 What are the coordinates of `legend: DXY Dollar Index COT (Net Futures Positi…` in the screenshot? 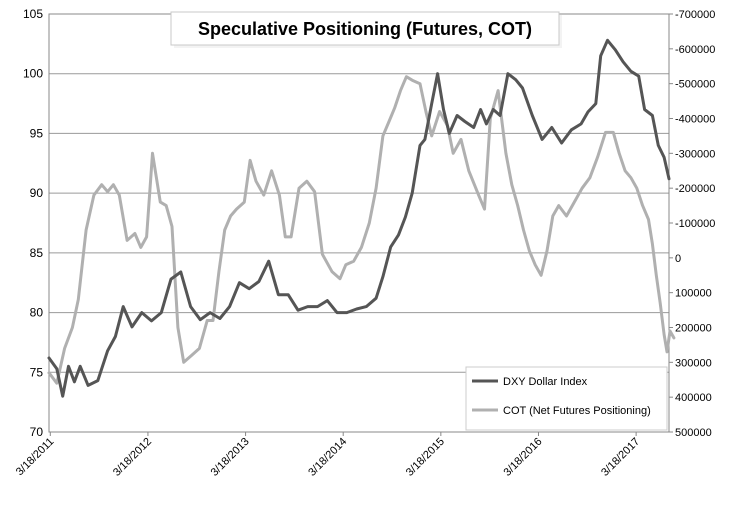 It's located at (566, 398).